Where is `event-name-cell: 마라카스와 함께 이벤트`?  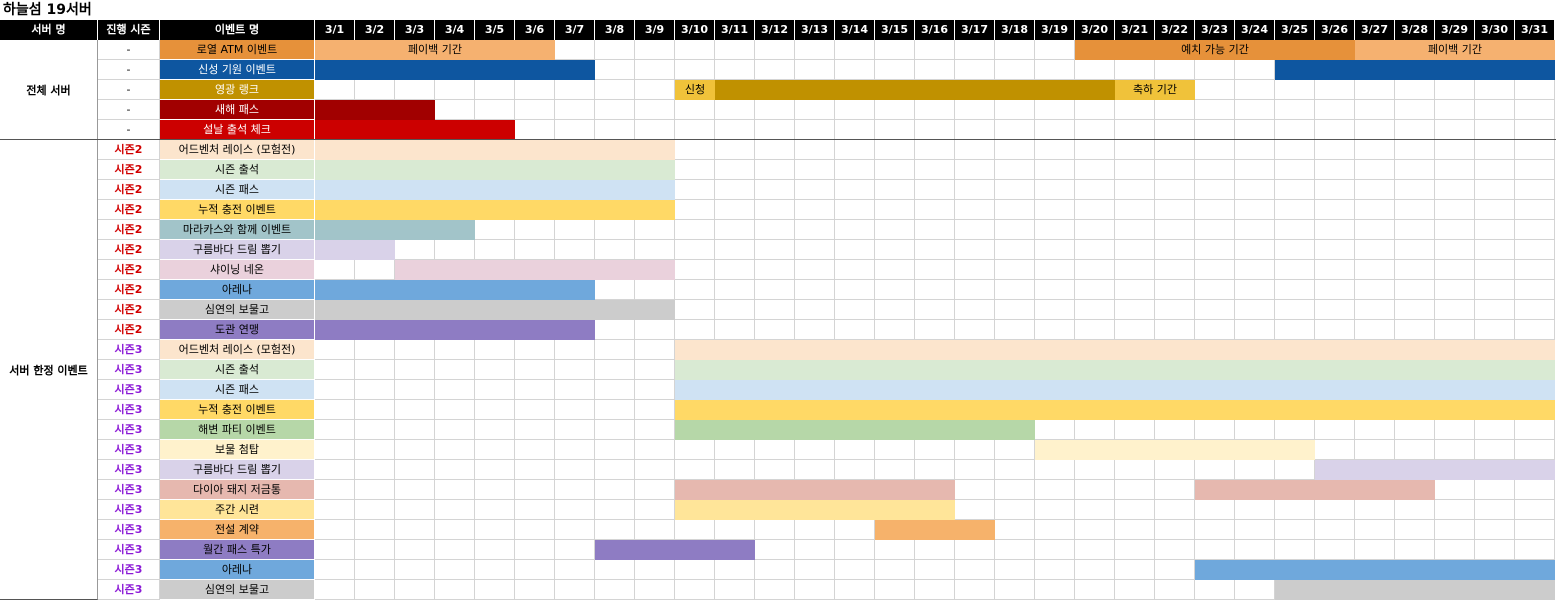
event-name-cell: 마라카스와 함께 이벤트 is located at coordinates (237, 230).